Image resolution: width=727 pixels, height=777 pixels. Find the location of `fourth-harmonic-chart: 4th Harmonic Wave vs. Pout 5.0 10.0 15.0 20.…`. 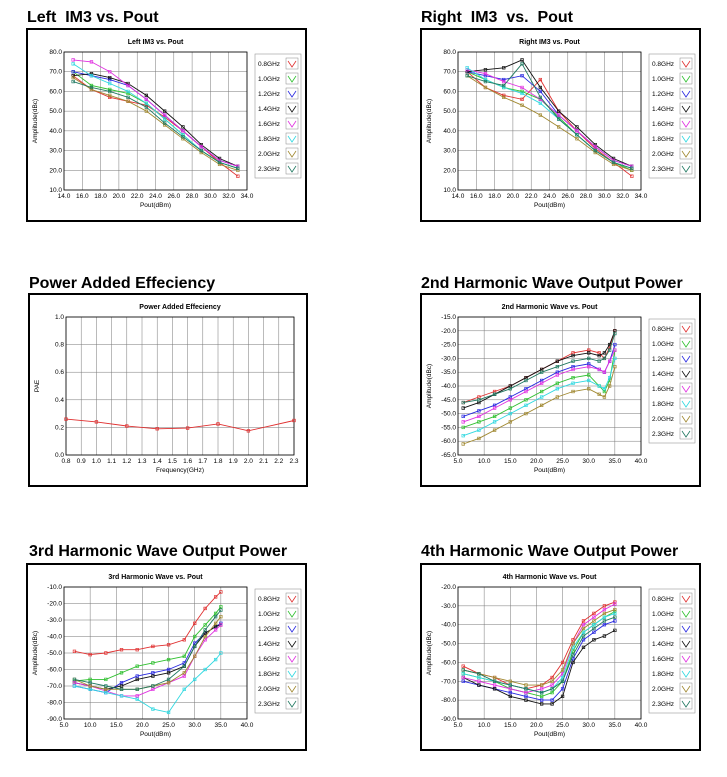

fourth-harmonic-chart: 4th Harmonic Wave vs. Pout 5.0 10.0 15.0 20.… is located at coordinates (561, 656).